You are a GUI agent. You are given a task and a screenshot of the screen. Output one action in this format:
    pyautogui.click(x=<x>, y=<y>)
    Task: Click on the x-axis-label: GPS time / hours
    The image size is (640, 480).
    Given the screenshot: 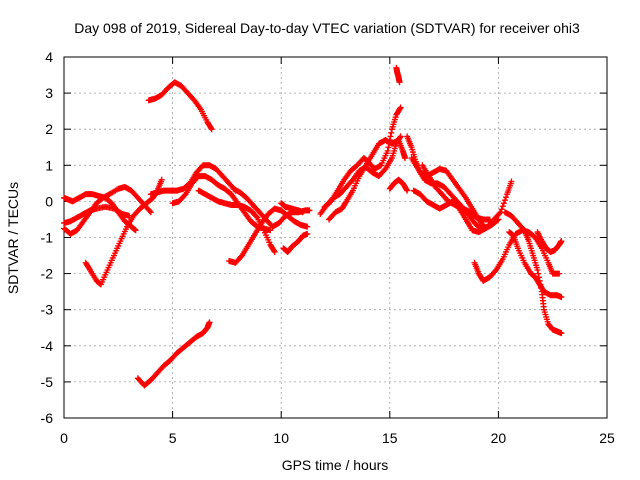 What is the action you would take?
    pyautogui.click(x=335, y=465)
    